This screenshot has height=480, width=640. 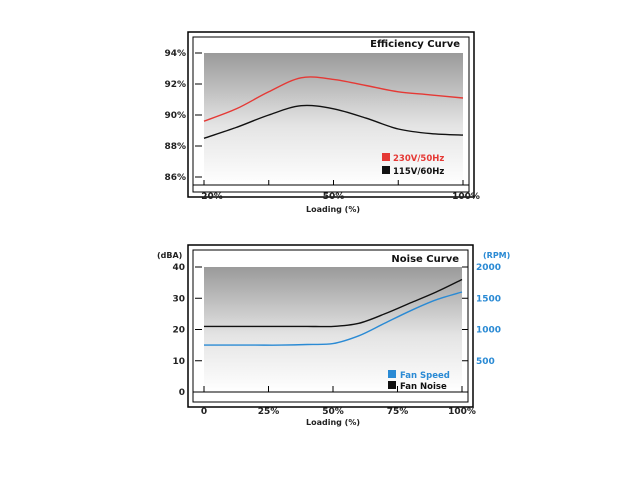 I want to click on noise-y-tick-label: 10, so click(x=178, y=362).